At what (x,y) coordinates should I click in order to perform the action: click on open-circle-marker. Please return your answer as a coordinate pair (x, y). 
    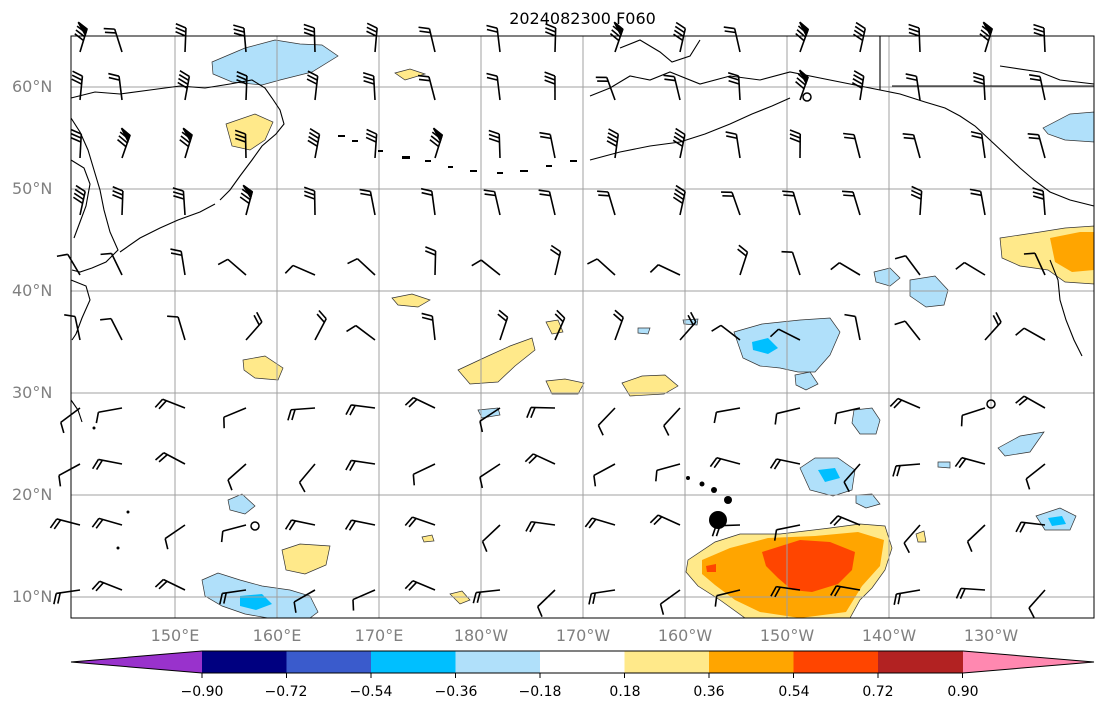
    Looking at the image, I should click on (255, 526).